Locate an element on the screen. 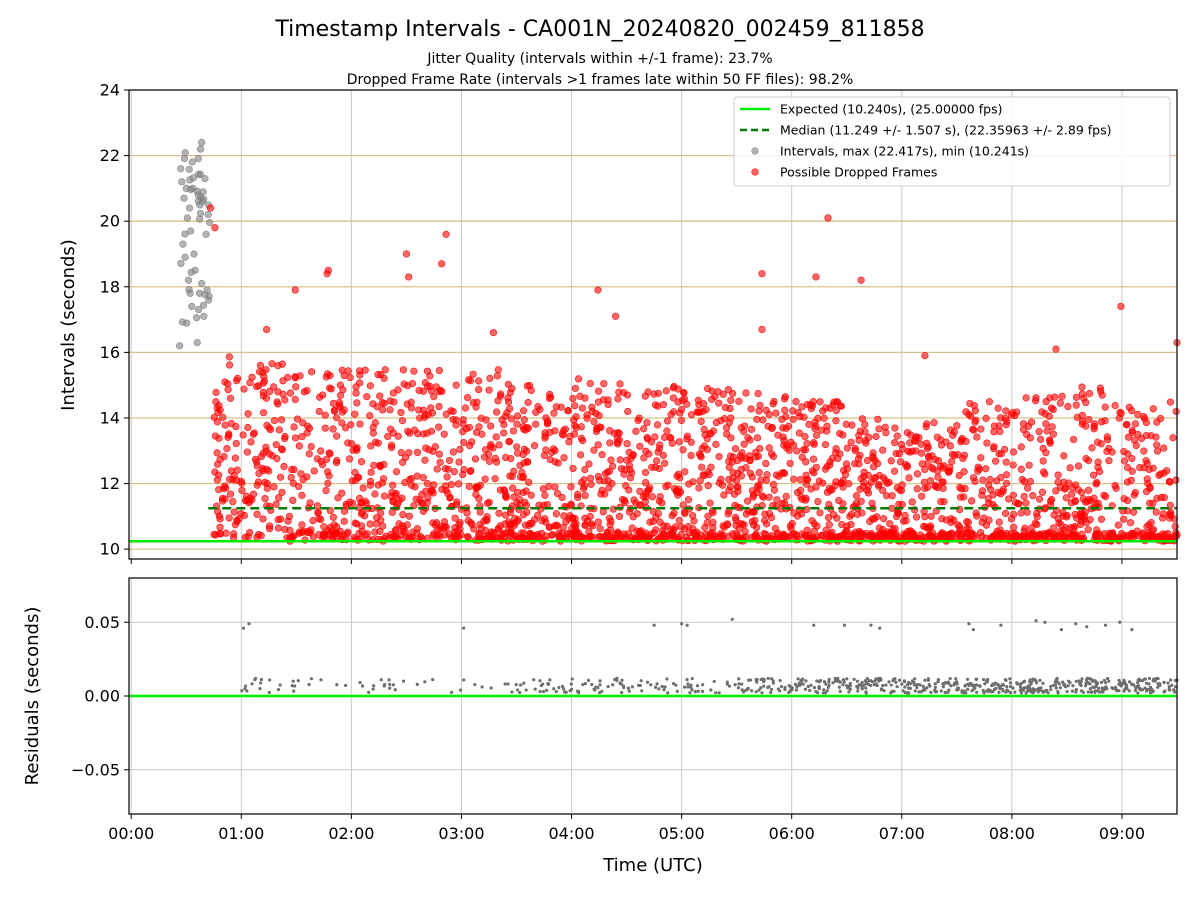  dropped-frame-point-2055 is located at coordinates (1163, 514).